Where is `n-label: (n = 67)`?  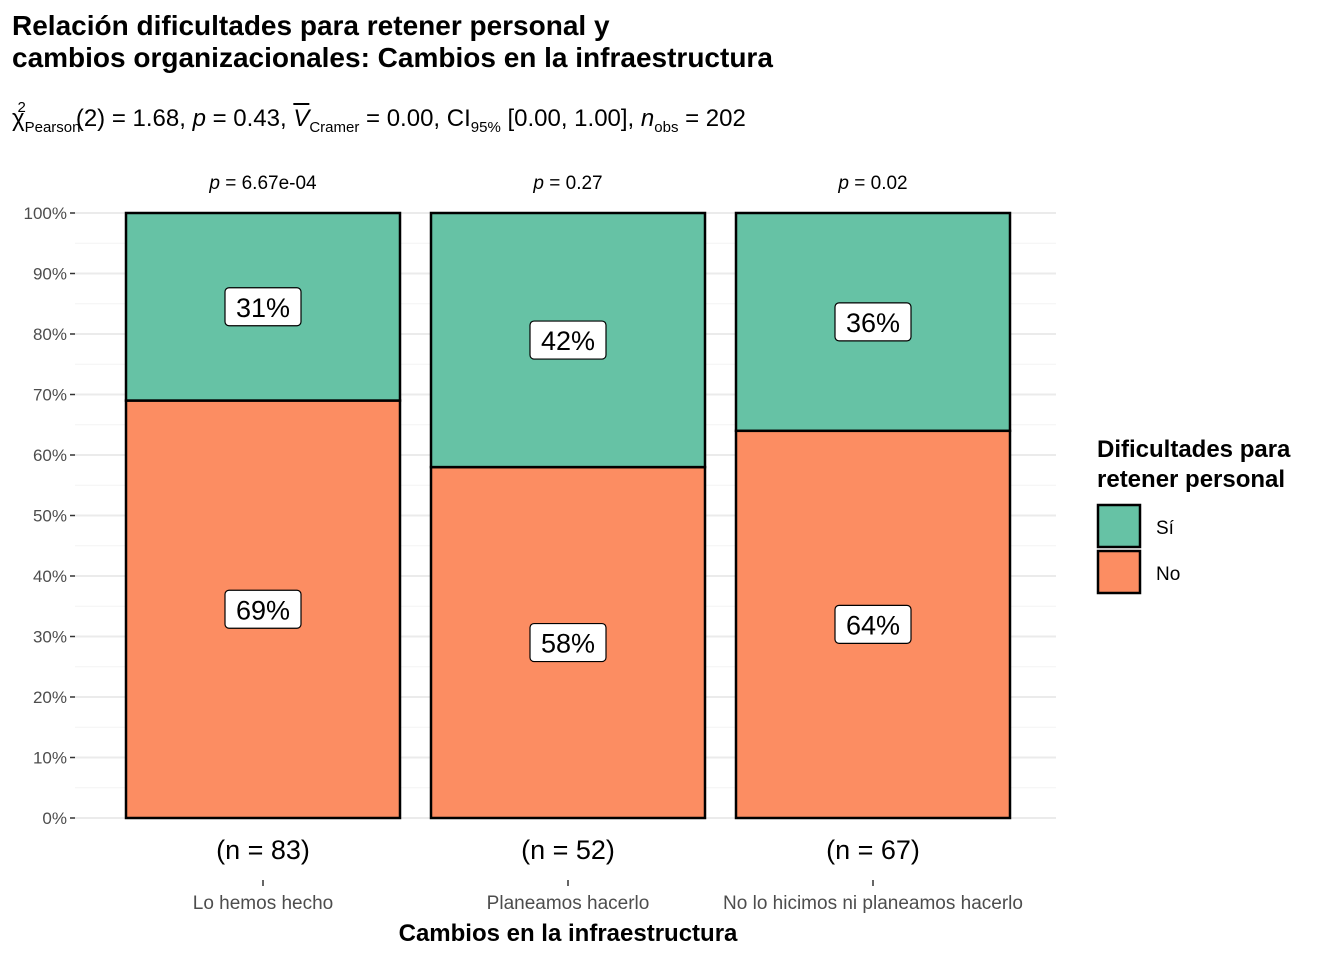 n-label: (n = 67) is located at coordinates (873, 850).